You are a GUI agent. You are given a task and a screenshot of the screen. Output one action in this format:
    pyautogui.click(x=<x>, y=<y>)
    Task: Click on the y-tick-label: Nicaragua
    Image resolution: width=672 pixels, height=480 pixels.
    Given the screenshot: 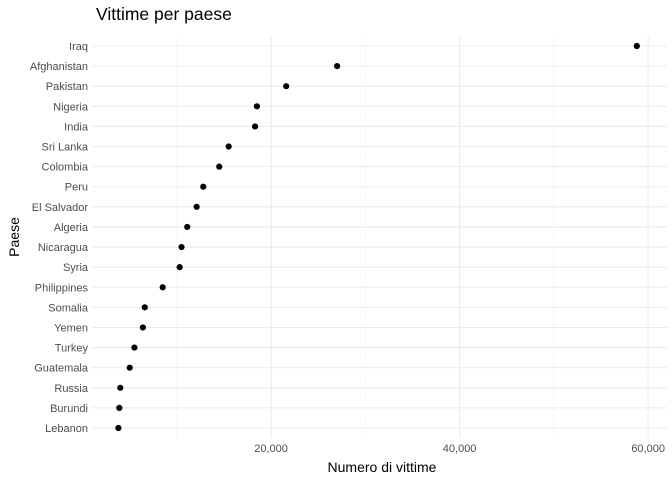 What is the action you would take?
    pyautogui.click(x=63, y=248)
    